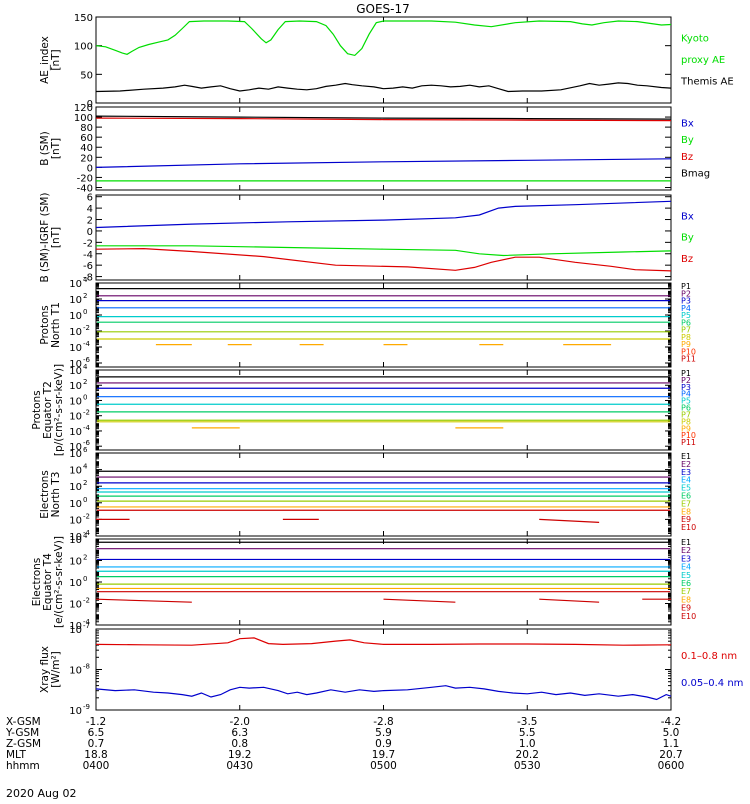 This screenshot has width=750, height=804. What do you see at coordinates (394, 602) in the screenshot?
I see `series-e9: E9` at bounding box center [394, 602].